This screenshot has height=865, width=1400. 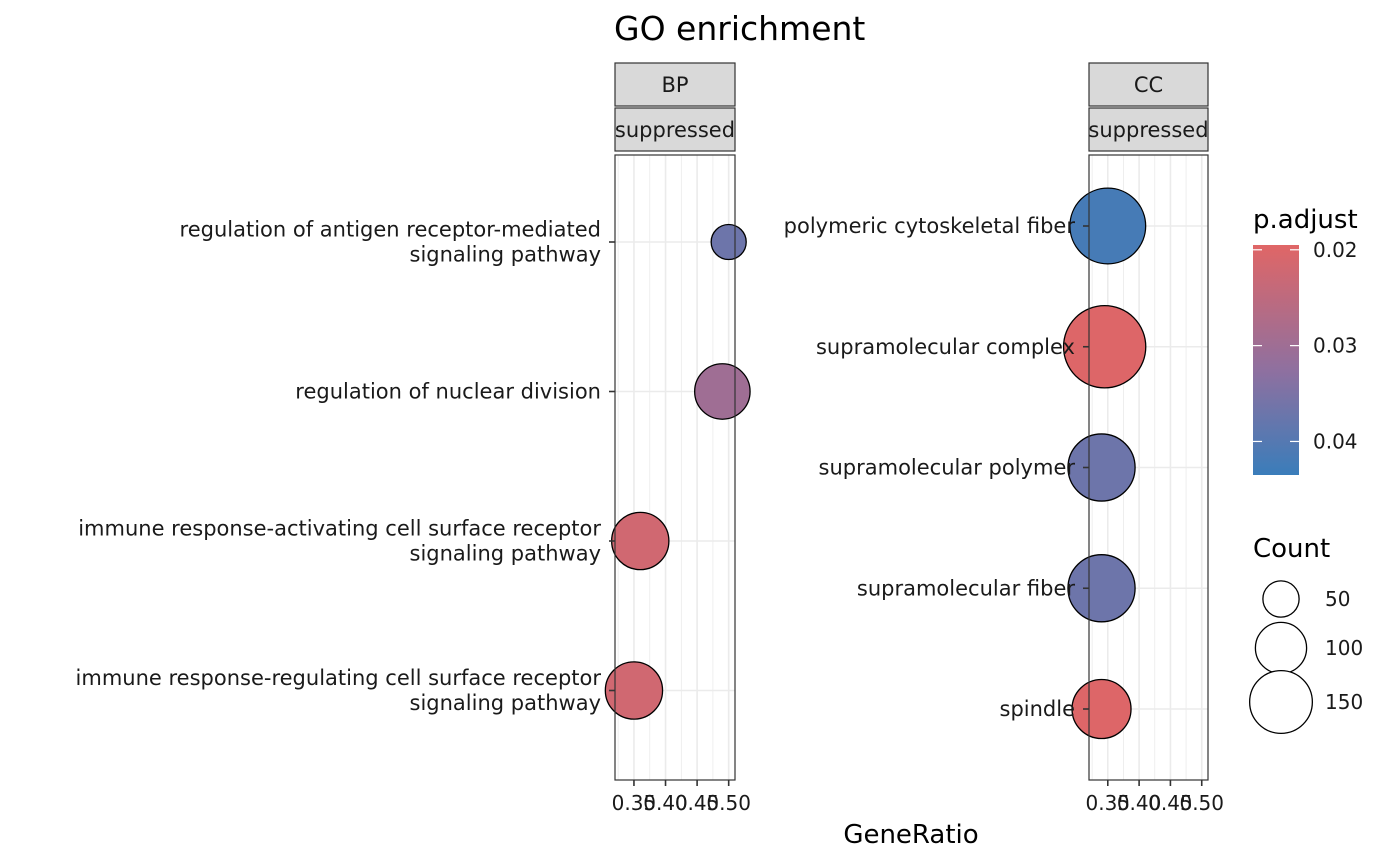 What do you see at coordinates (910, 835) in the screenshot?
I see `x-axis-title: GeneRatio` at bounding box center [910, 835].